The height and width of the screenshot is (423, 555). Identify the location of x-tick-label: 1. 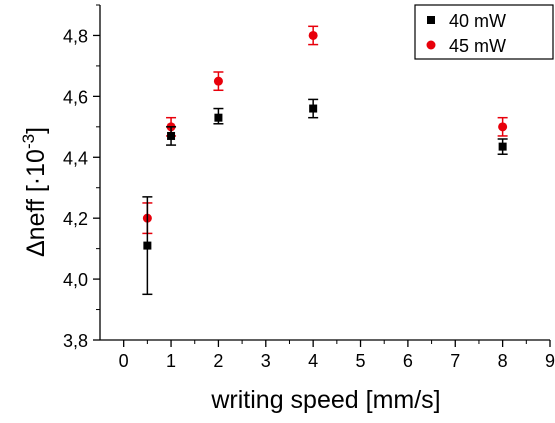
(171, 361).